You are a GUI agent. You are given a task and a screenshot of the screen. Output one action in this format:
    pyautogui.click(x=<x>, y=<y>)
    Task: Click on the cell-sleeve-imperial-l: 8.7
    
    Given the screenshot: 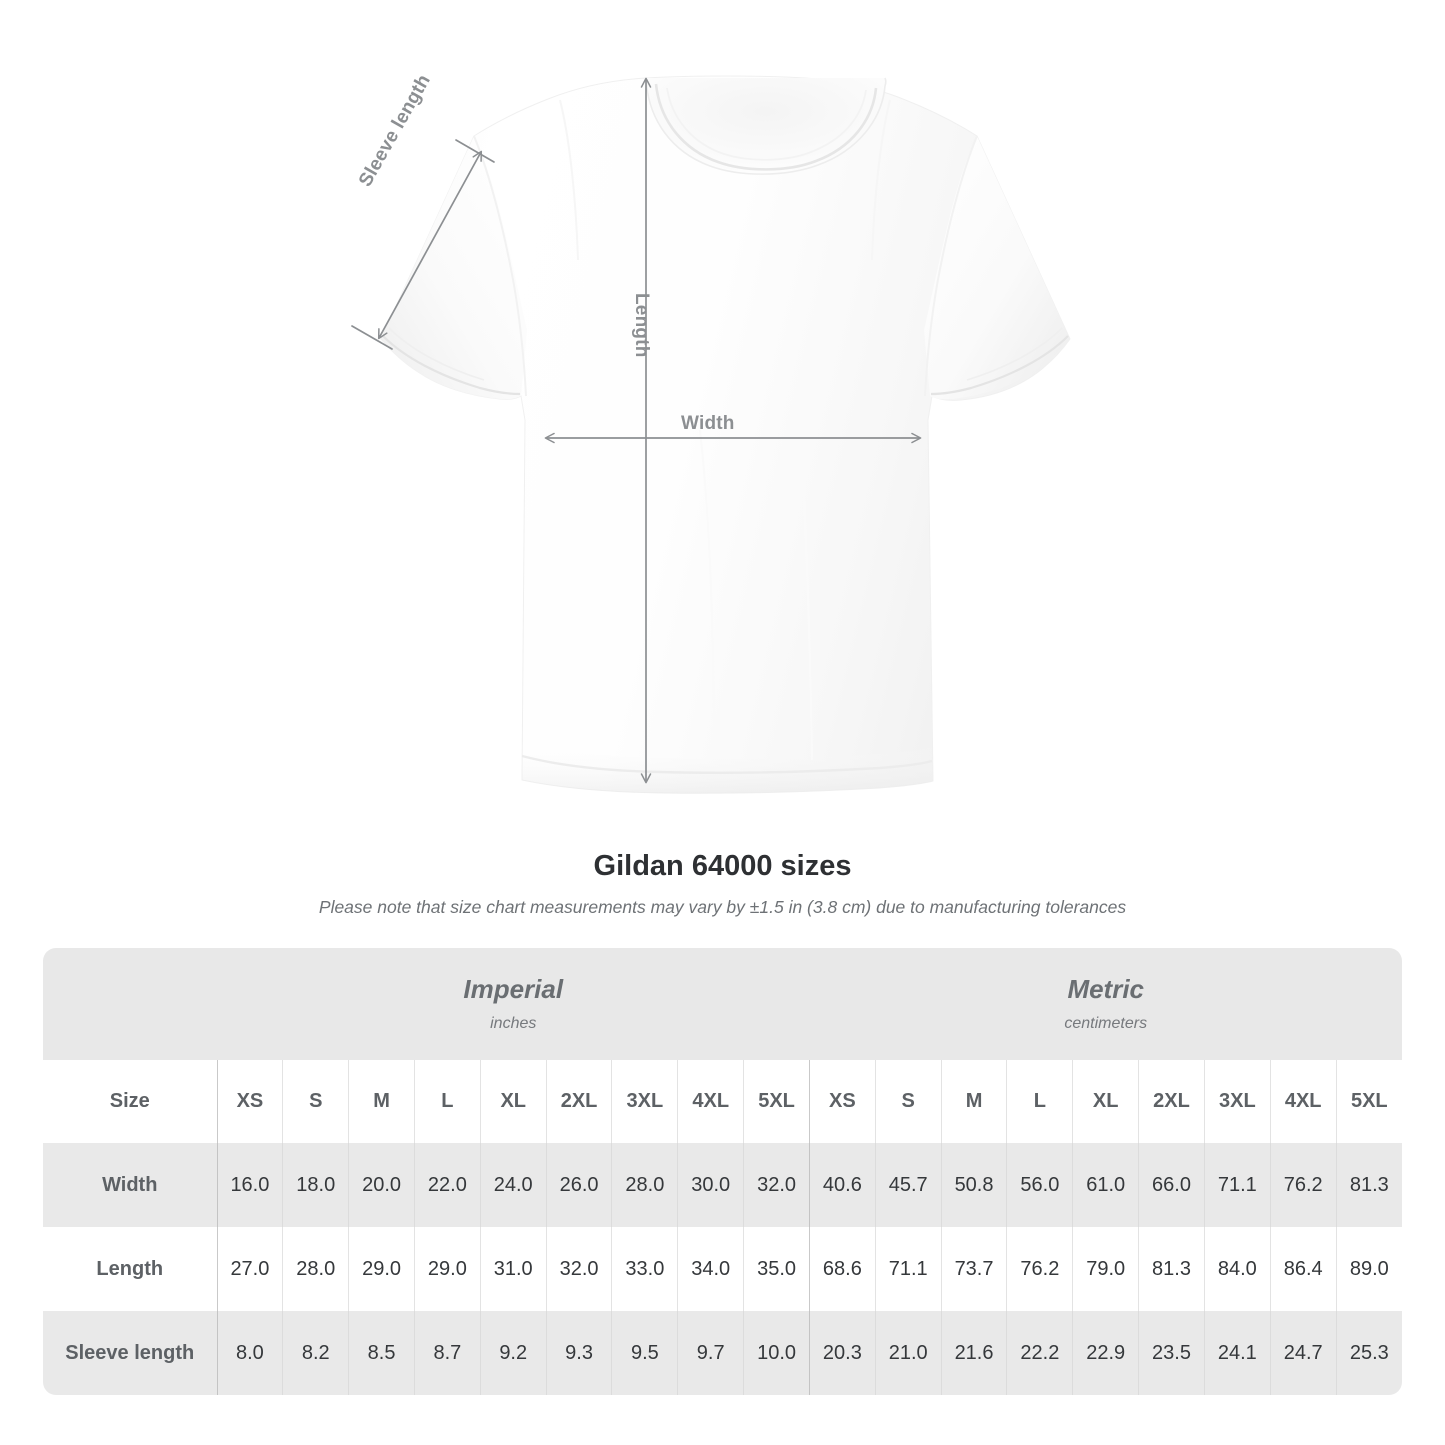 What is the action you would take?
    pyautogui.click(x=447, y=1353)
    